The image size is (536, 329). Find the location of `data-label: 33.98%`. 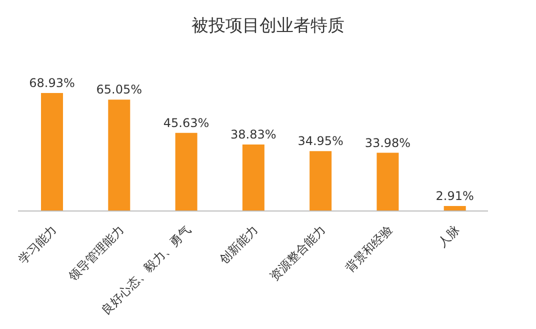

data-label: 33.98% is located at coordinates (387, 143).